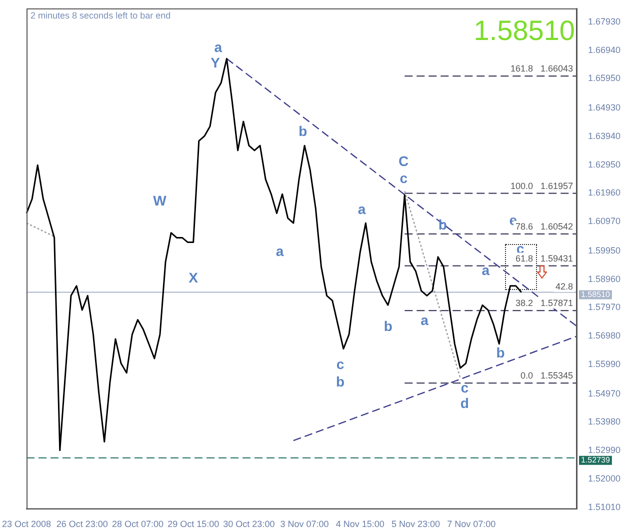  Describe the element at coordinates (138, 524) in the screenshot. I see `x-tick-label: 28 Oct 07:00` at that location.